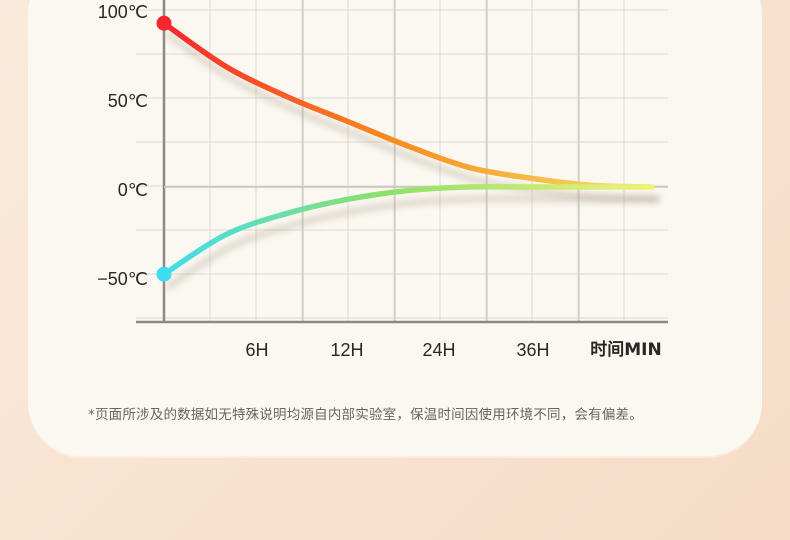 The image size is (790, 540). Describe the element at coordinates (133, 190) in the screenshot. I see `y-tick-label: 0℃` at that location.